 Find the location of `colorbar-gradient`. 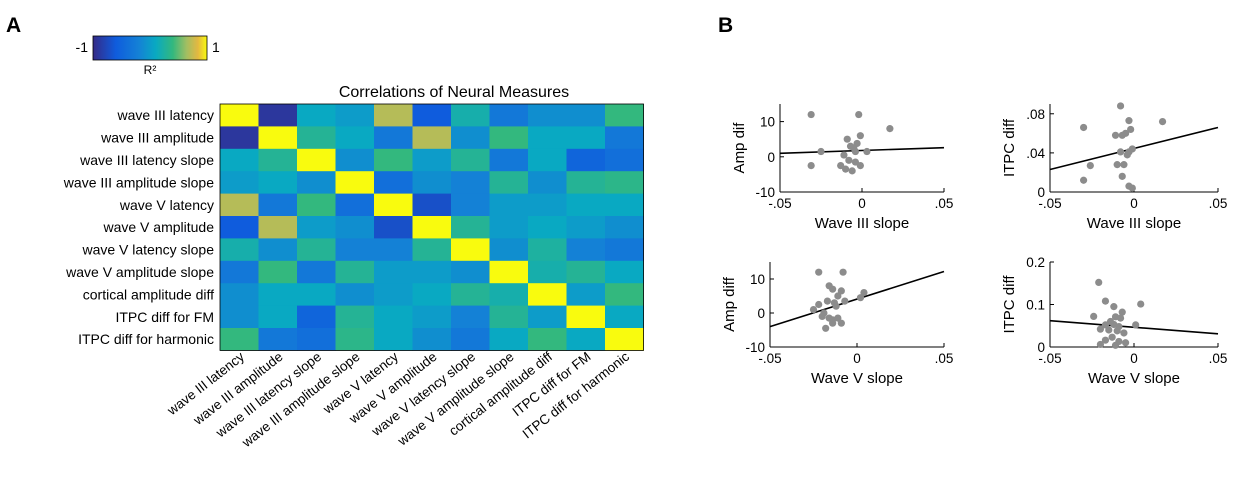

colorbar-gradient is located at coordinates (150, 48).